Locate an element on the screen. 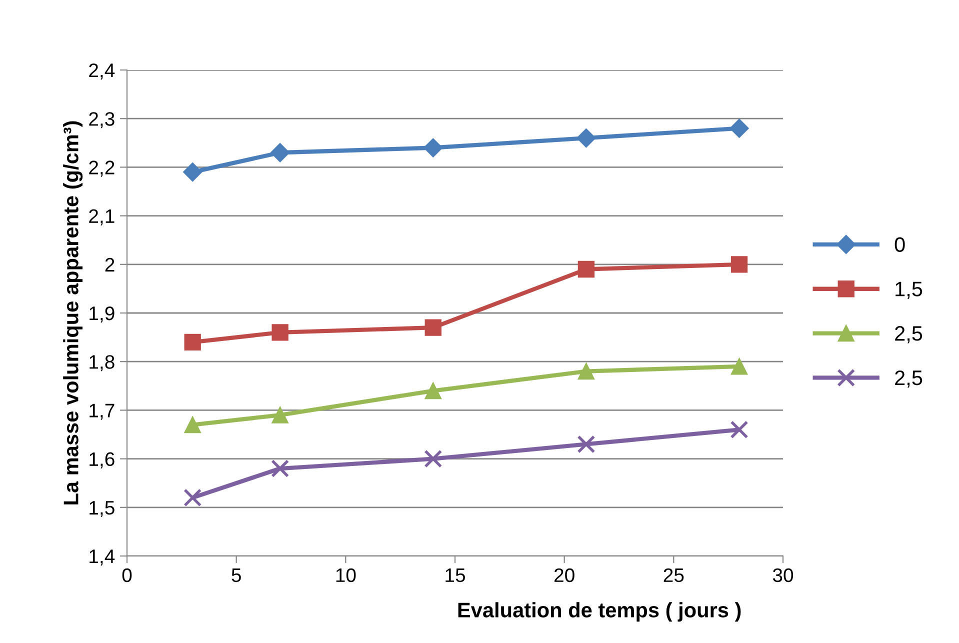 Image resolution: width=959 pixels, height=643 pixels. y-tick-label: 1,8 is located at coordinates (102, 363).